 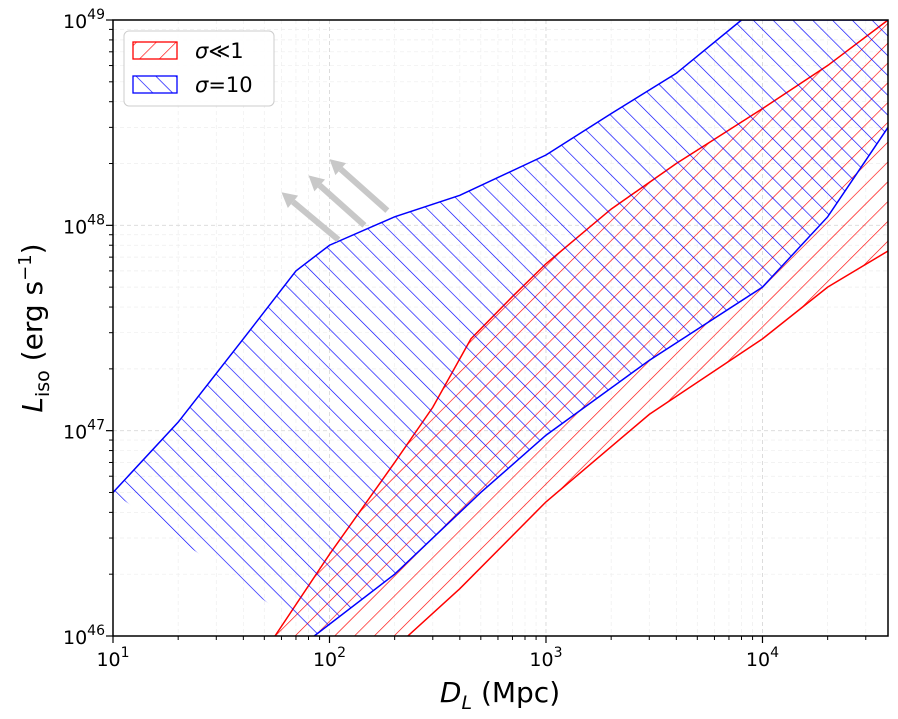 I want to click on legend-swatch-sigma-small, so click(x=155, y=50).